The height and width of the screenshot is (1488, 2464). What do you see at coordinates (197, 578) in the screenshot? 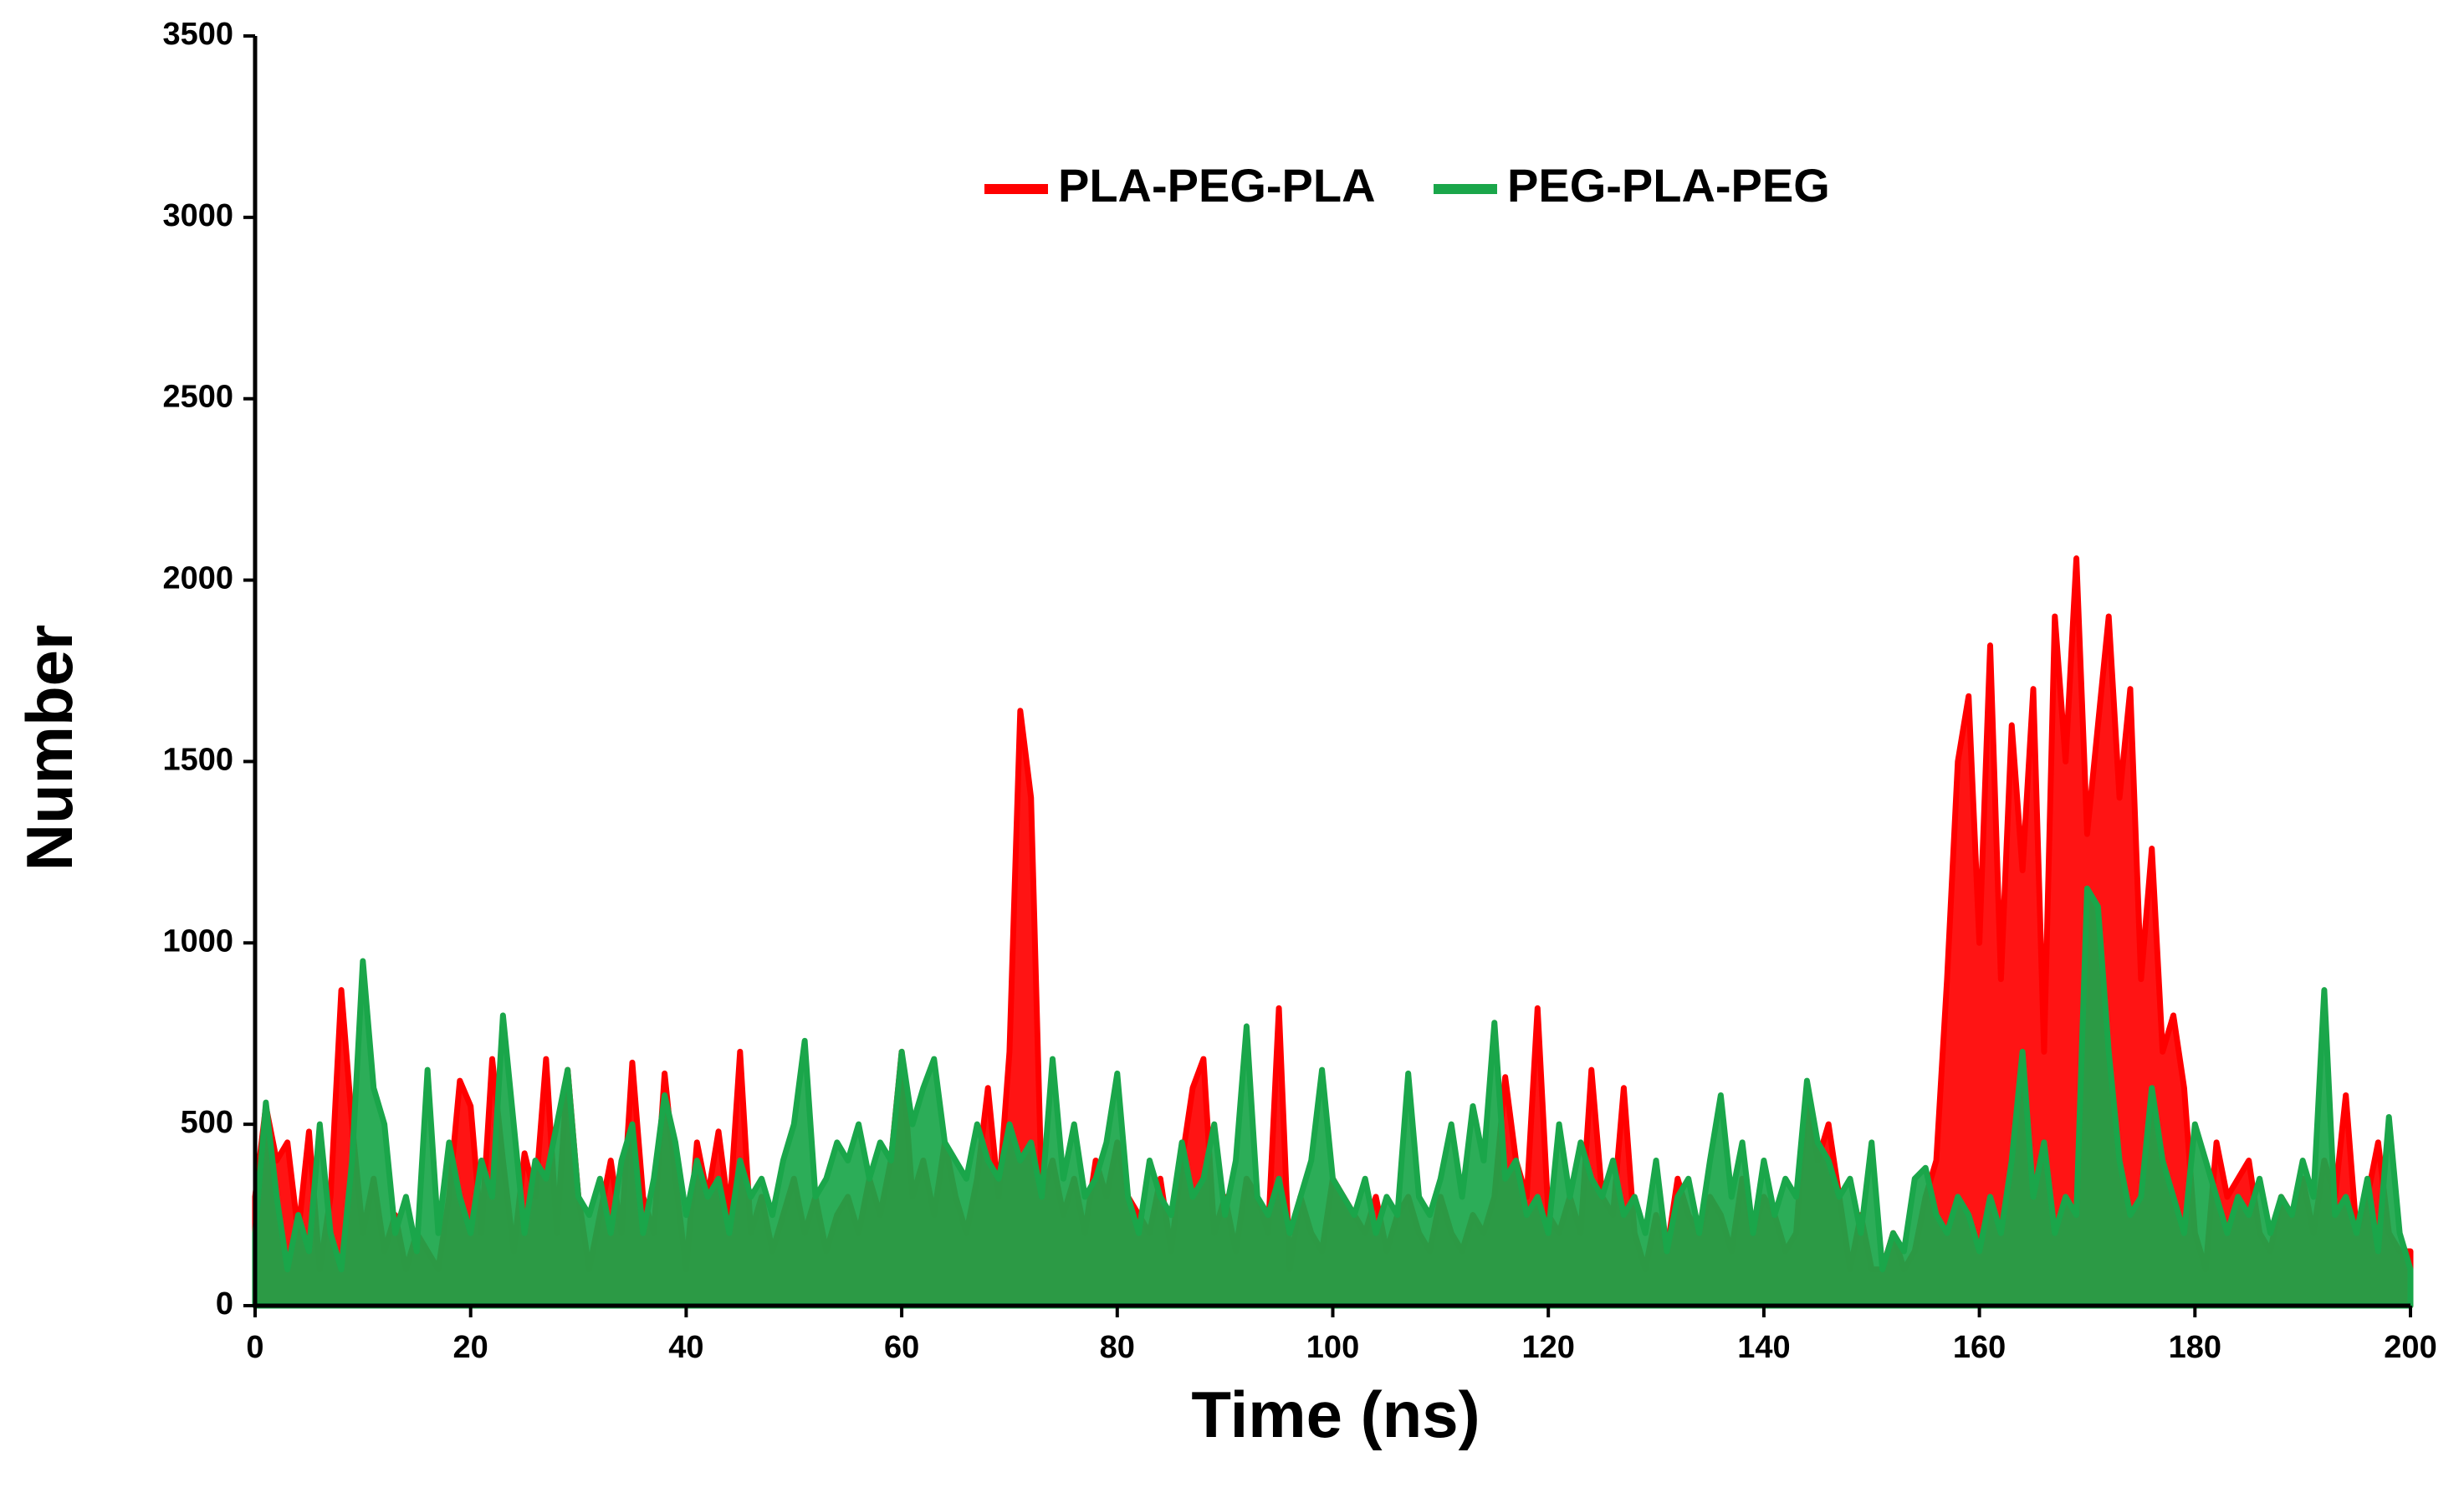
I see `y-tick-label: 2000` at bounding box center [197, 578].